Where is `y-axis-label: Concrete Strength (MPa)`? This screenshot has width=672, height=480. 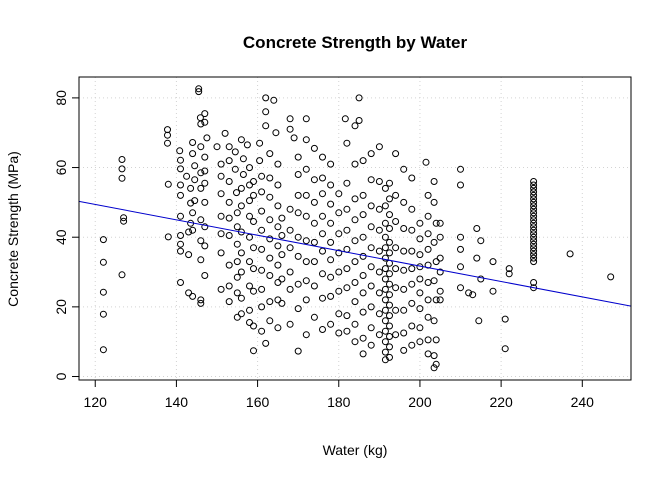 y-axis-label: Concrete Strength (MPa) is located at coordinates (13, 229).